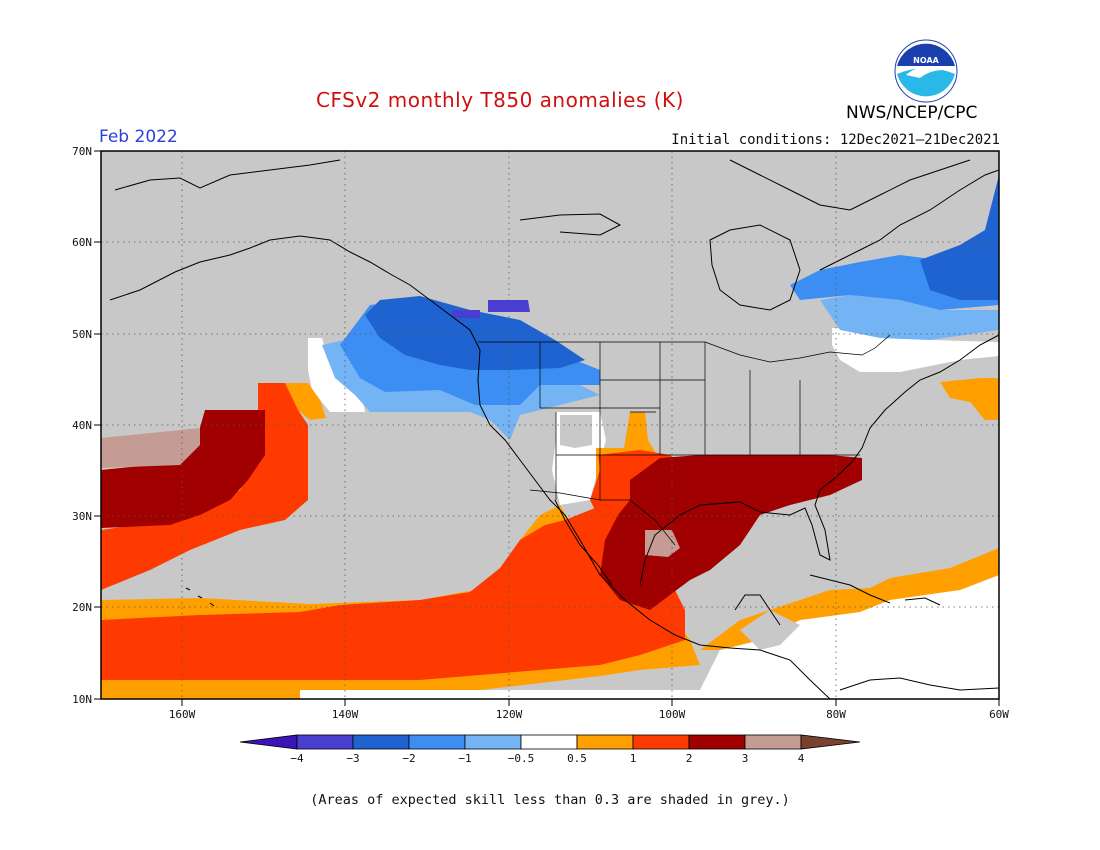  I want to click on state-lines, so click(699, 421).